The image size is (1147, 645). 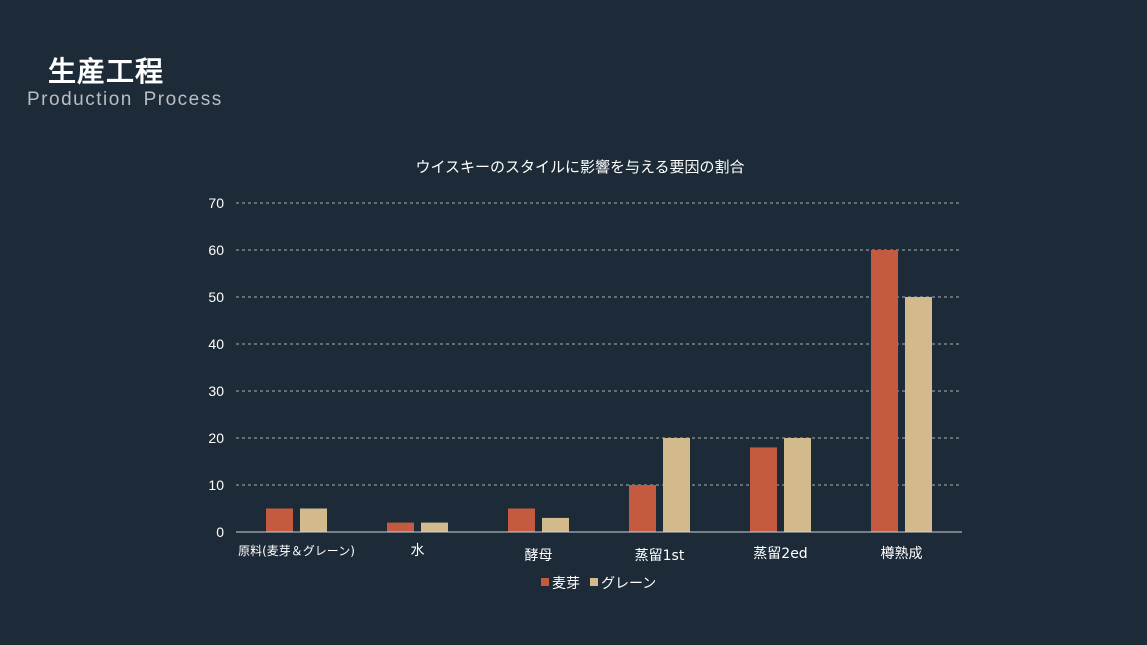 I want to click on slide-subtitle: Production Process, so click(x=125, y=99).